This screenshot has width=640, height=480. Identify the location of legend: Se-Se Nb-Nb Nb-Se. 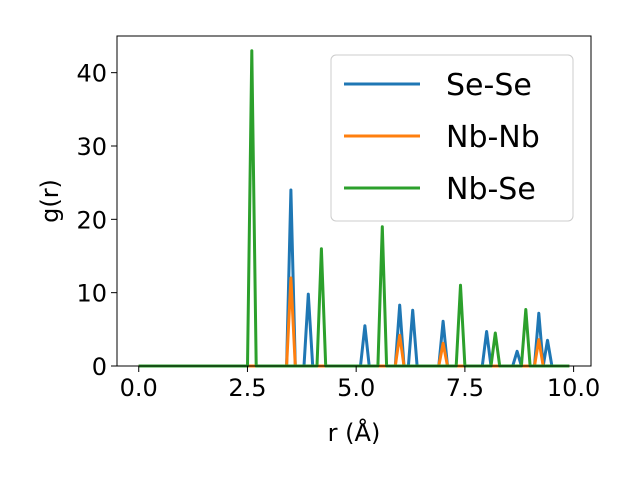
(452, 138).